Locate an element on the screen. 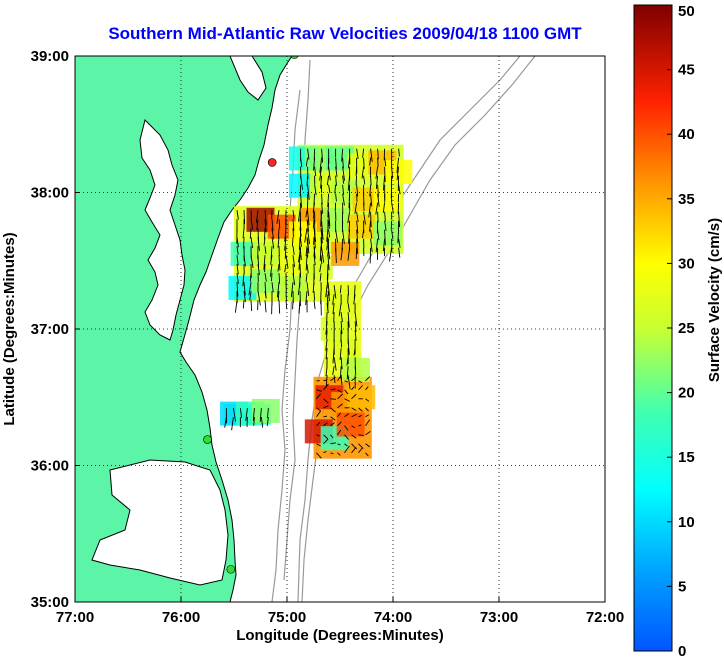  x-tick-label: 76:00 is located at coordinates (181, 617).